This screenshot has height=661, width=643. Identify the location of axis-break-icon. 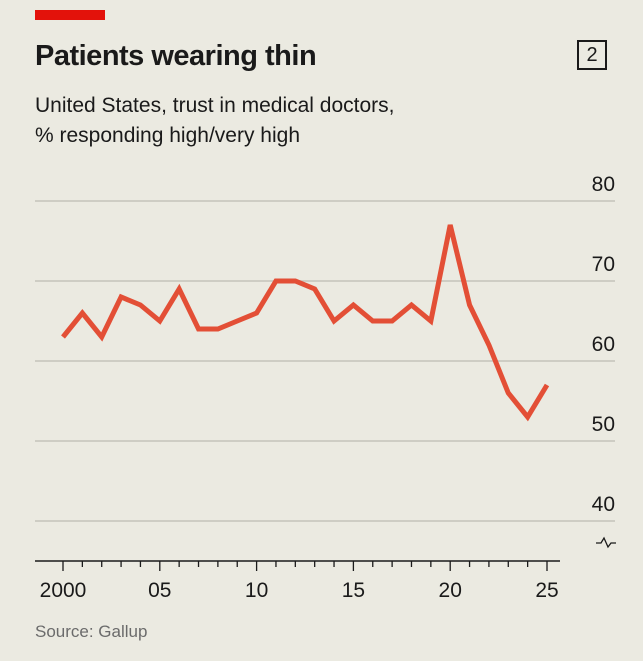
(606, 542).